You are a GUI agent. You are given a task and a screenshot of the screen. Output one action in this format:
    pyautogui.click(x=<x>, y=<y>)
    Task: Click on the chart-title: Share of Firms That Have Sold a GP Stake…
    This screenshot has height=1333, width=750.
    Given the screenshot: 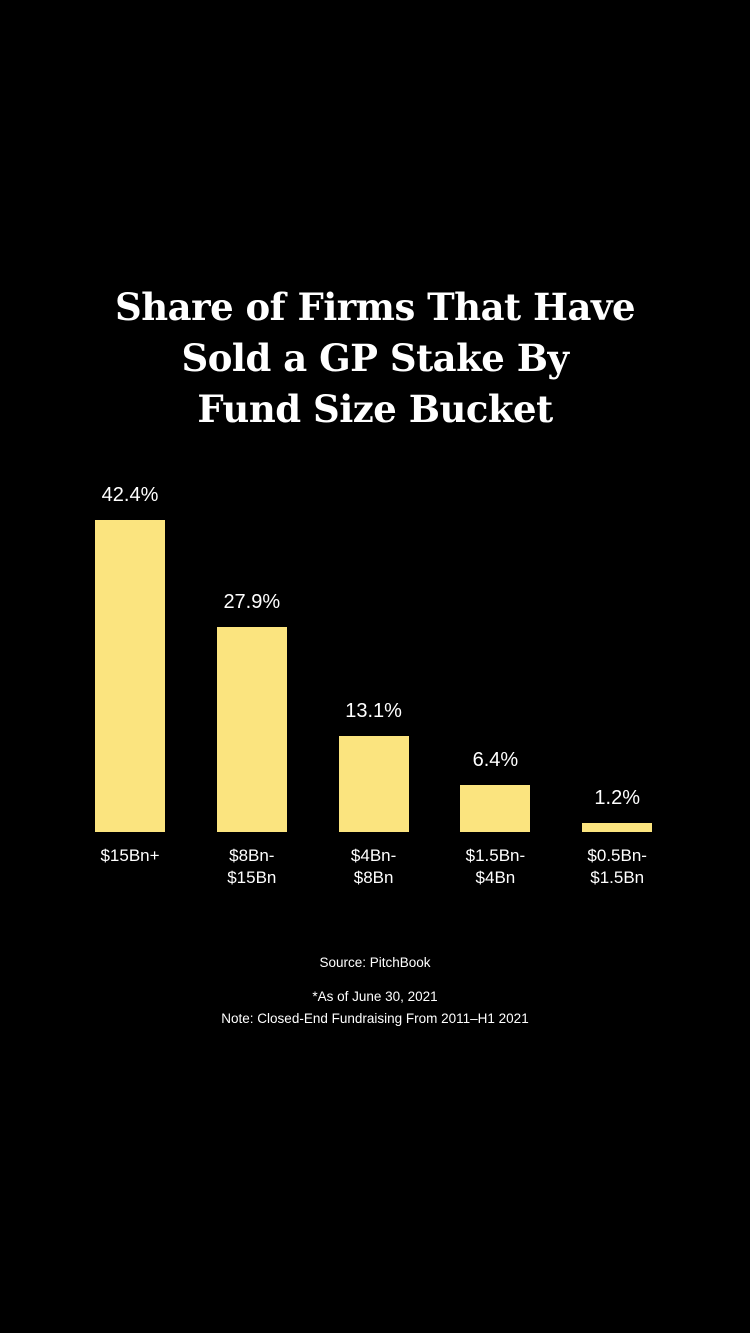 What is the action you would take?
    pyautogui.click(x=375, y=358)
    